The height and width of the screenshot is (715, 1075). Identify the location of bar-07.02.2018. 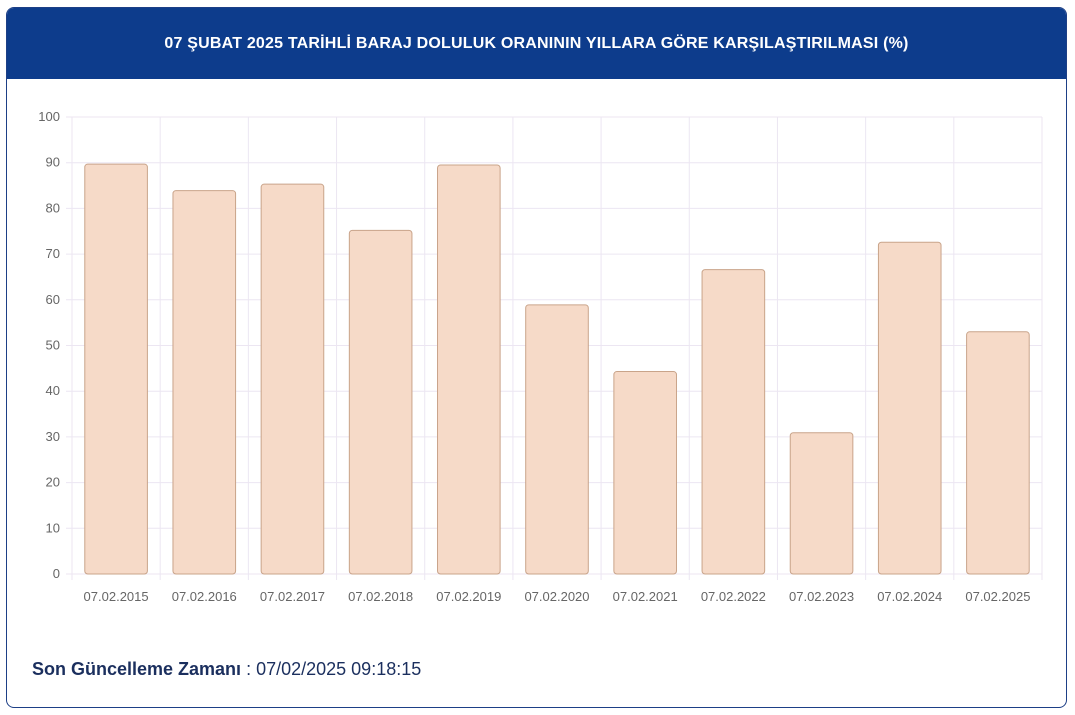
(380, 402).